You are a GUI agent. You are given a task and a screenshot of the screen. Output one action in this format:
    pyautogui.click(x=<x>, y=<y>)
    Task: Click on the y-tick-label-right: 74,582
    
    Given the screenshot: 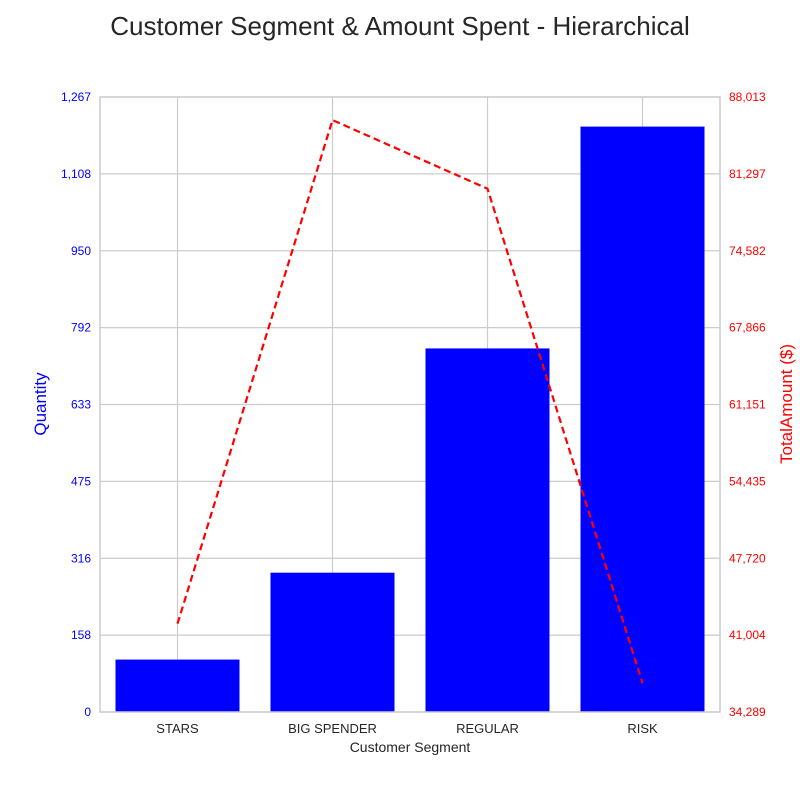 What is the action you would take?
    pyautogui.click(x=747, y=251)
    